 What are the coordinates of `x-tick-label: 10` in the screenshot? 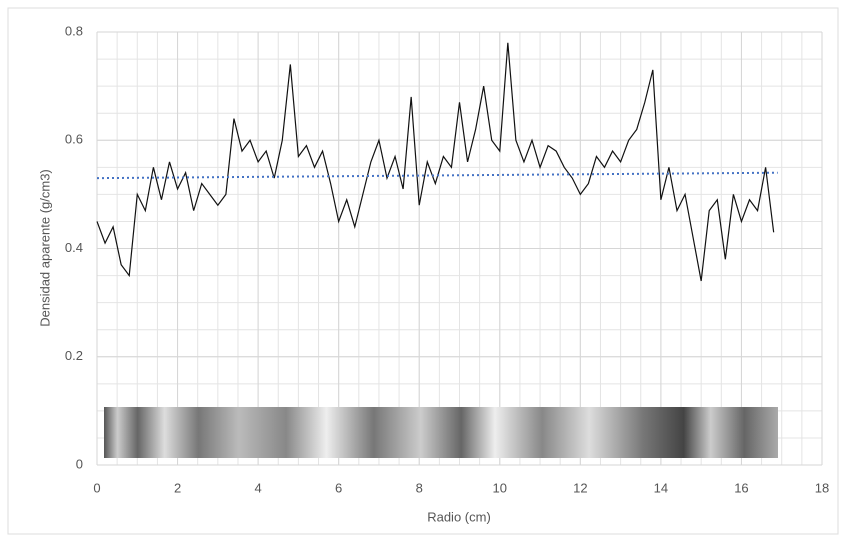 It's located at (500, 487).